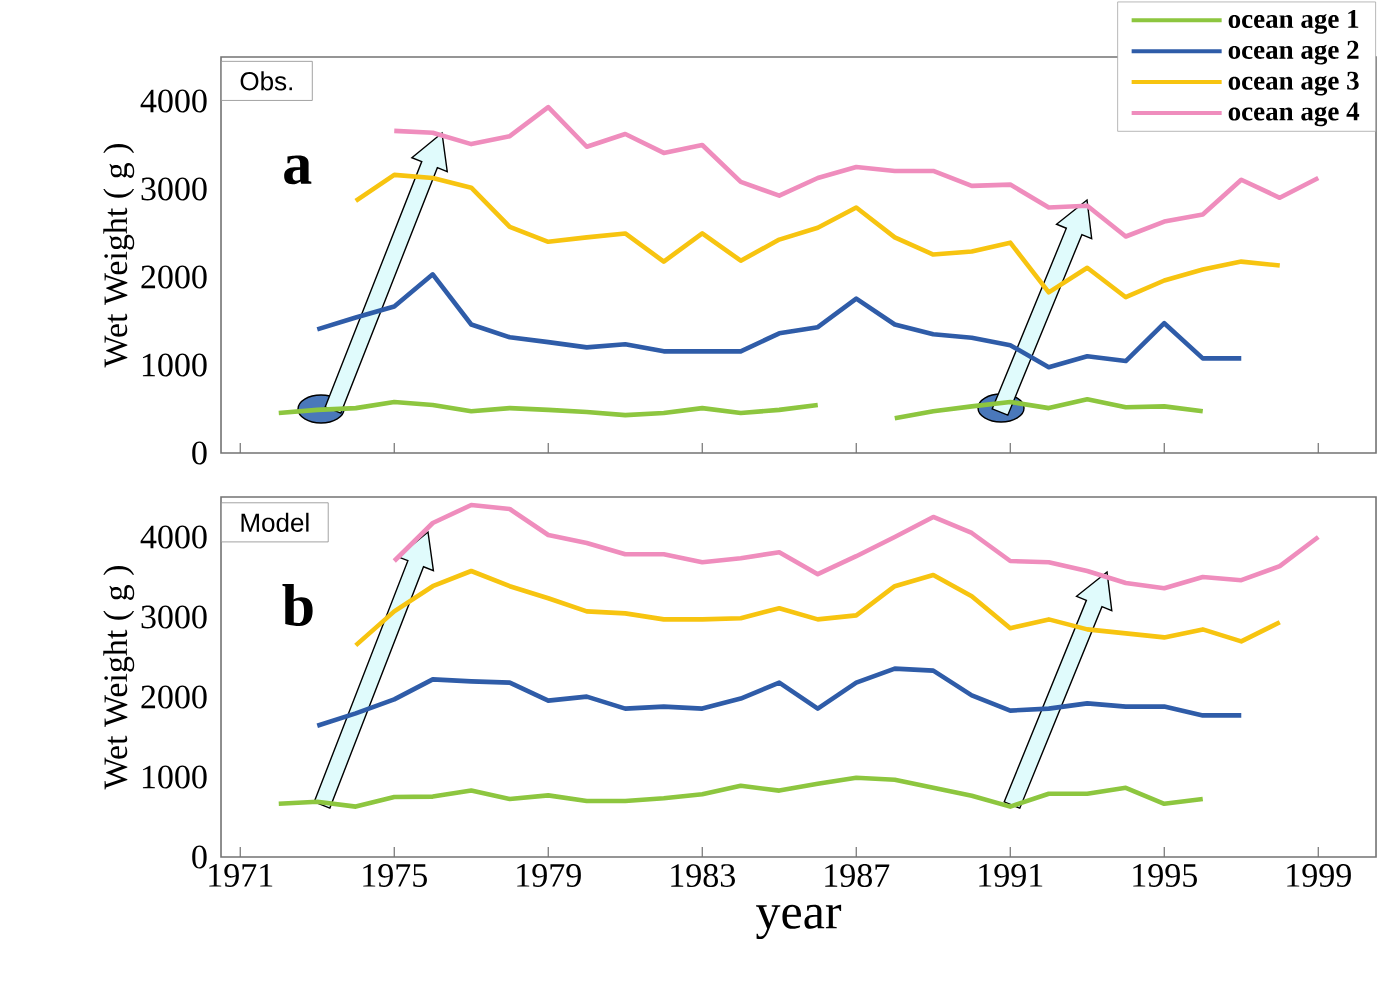 The width and height of the screenshot is (1384, 994). What do you see at coordinates (241, 875) in the screenshot?
I see `x-tick-label: 1971` at bounding box center [241, 875].